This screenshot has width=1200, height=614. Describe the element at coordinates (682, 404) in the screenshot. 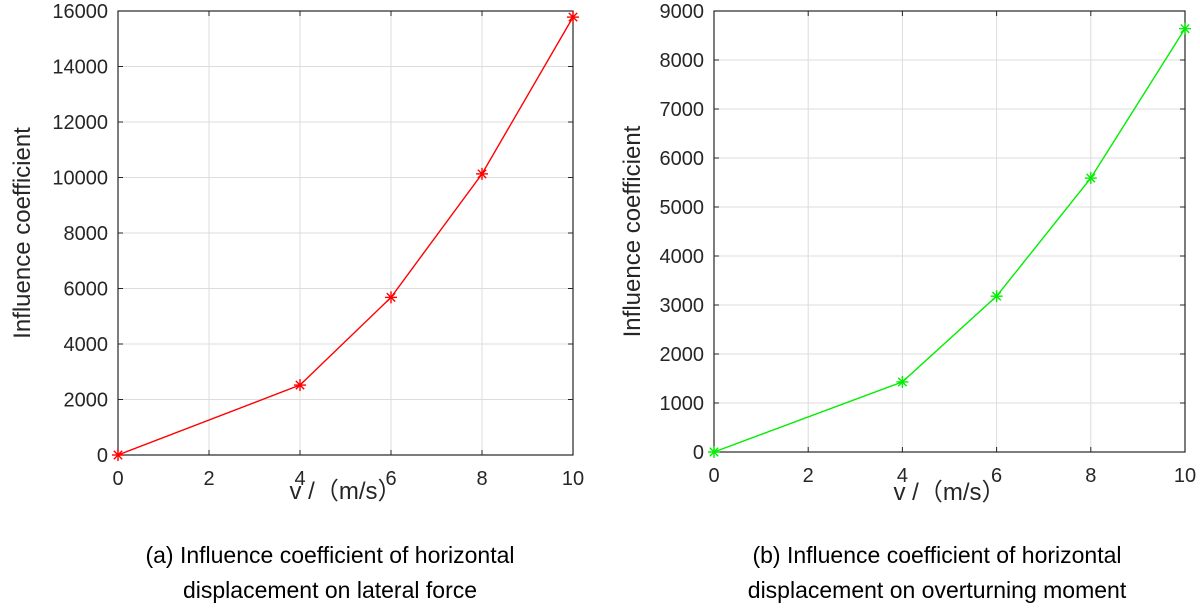

I see `y-tick-label: 1000` at that location.